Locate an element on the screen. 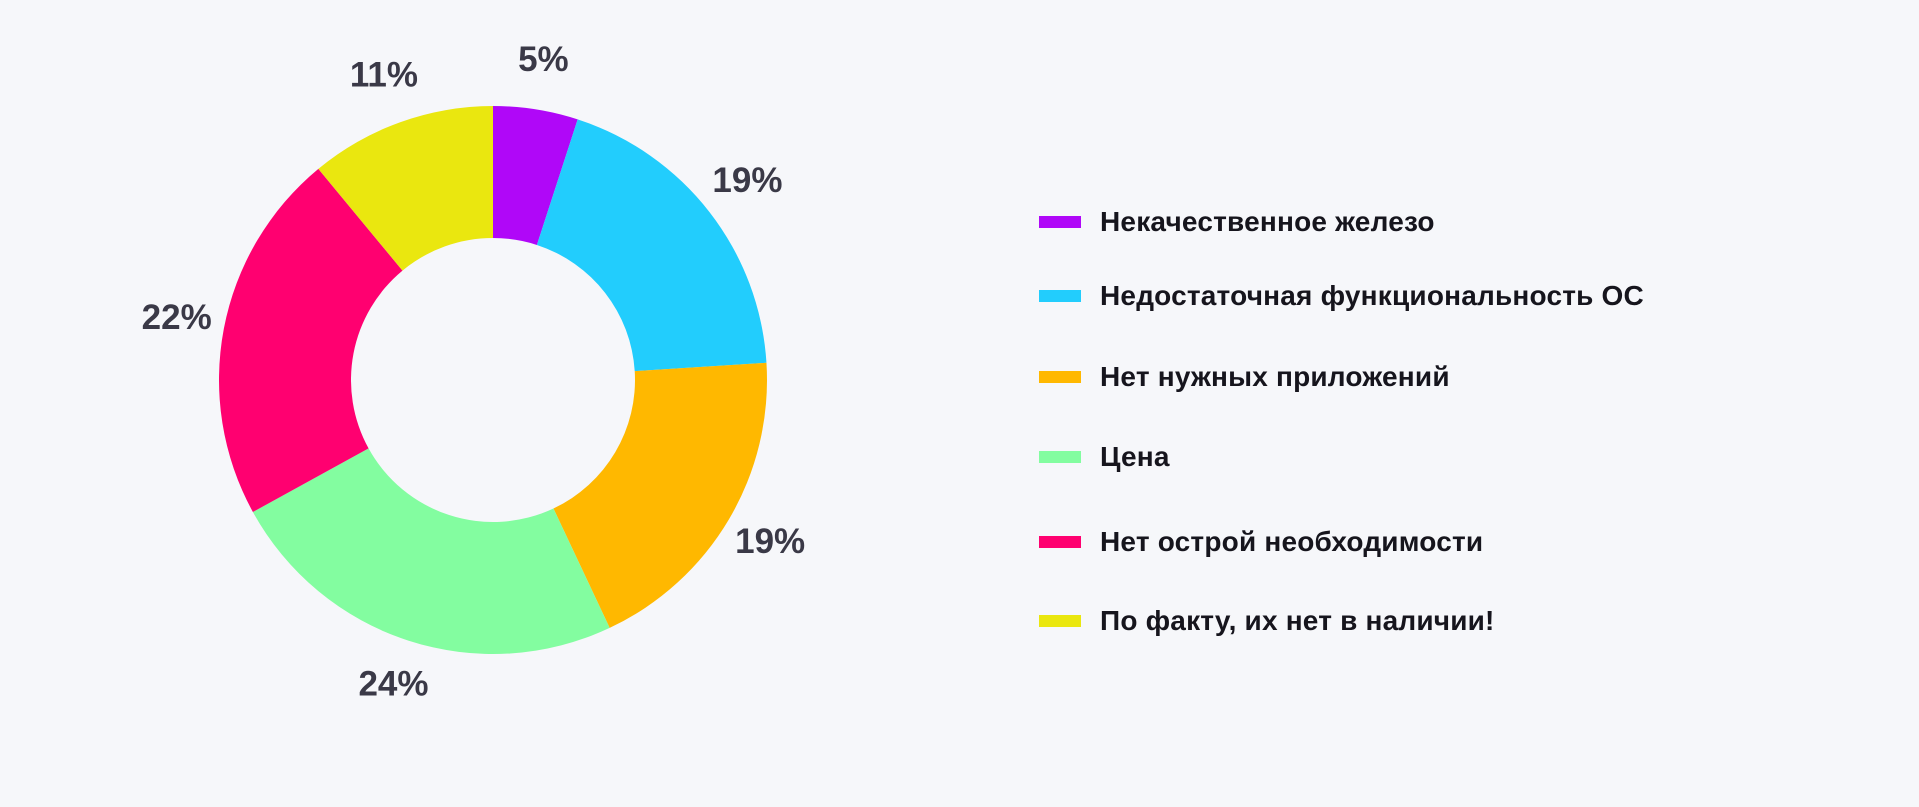 Image resolution: width=1919 pixels, height=807 pixels. legend-item-5: Нет острой необходимости is located at coordinates (1261, 542).